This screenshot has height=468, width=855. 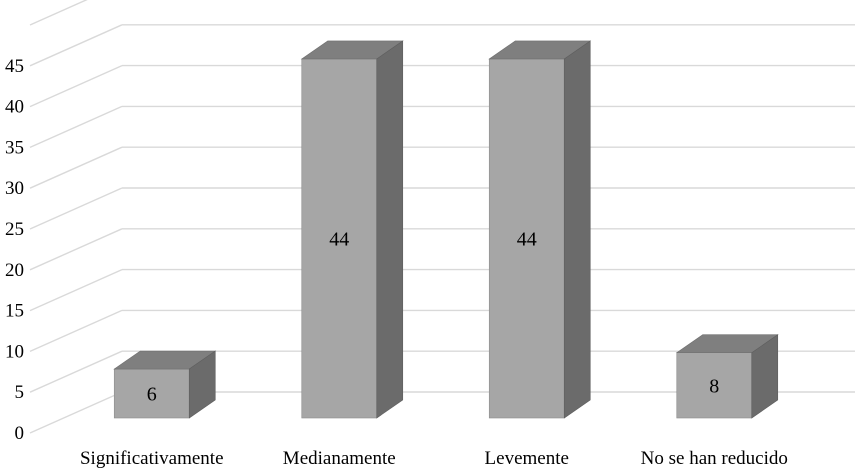 I want to click on y-tick-label: 10, so click(x=14, y=351).